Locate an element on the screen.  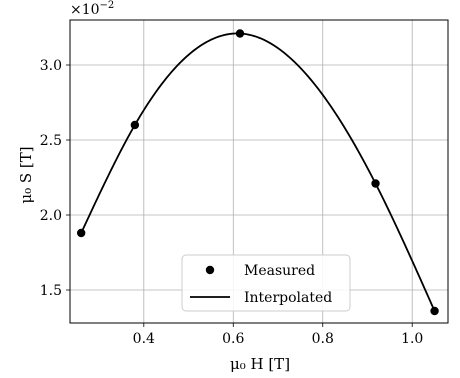
legend-marker-measured is located at coordinates (210, 270).